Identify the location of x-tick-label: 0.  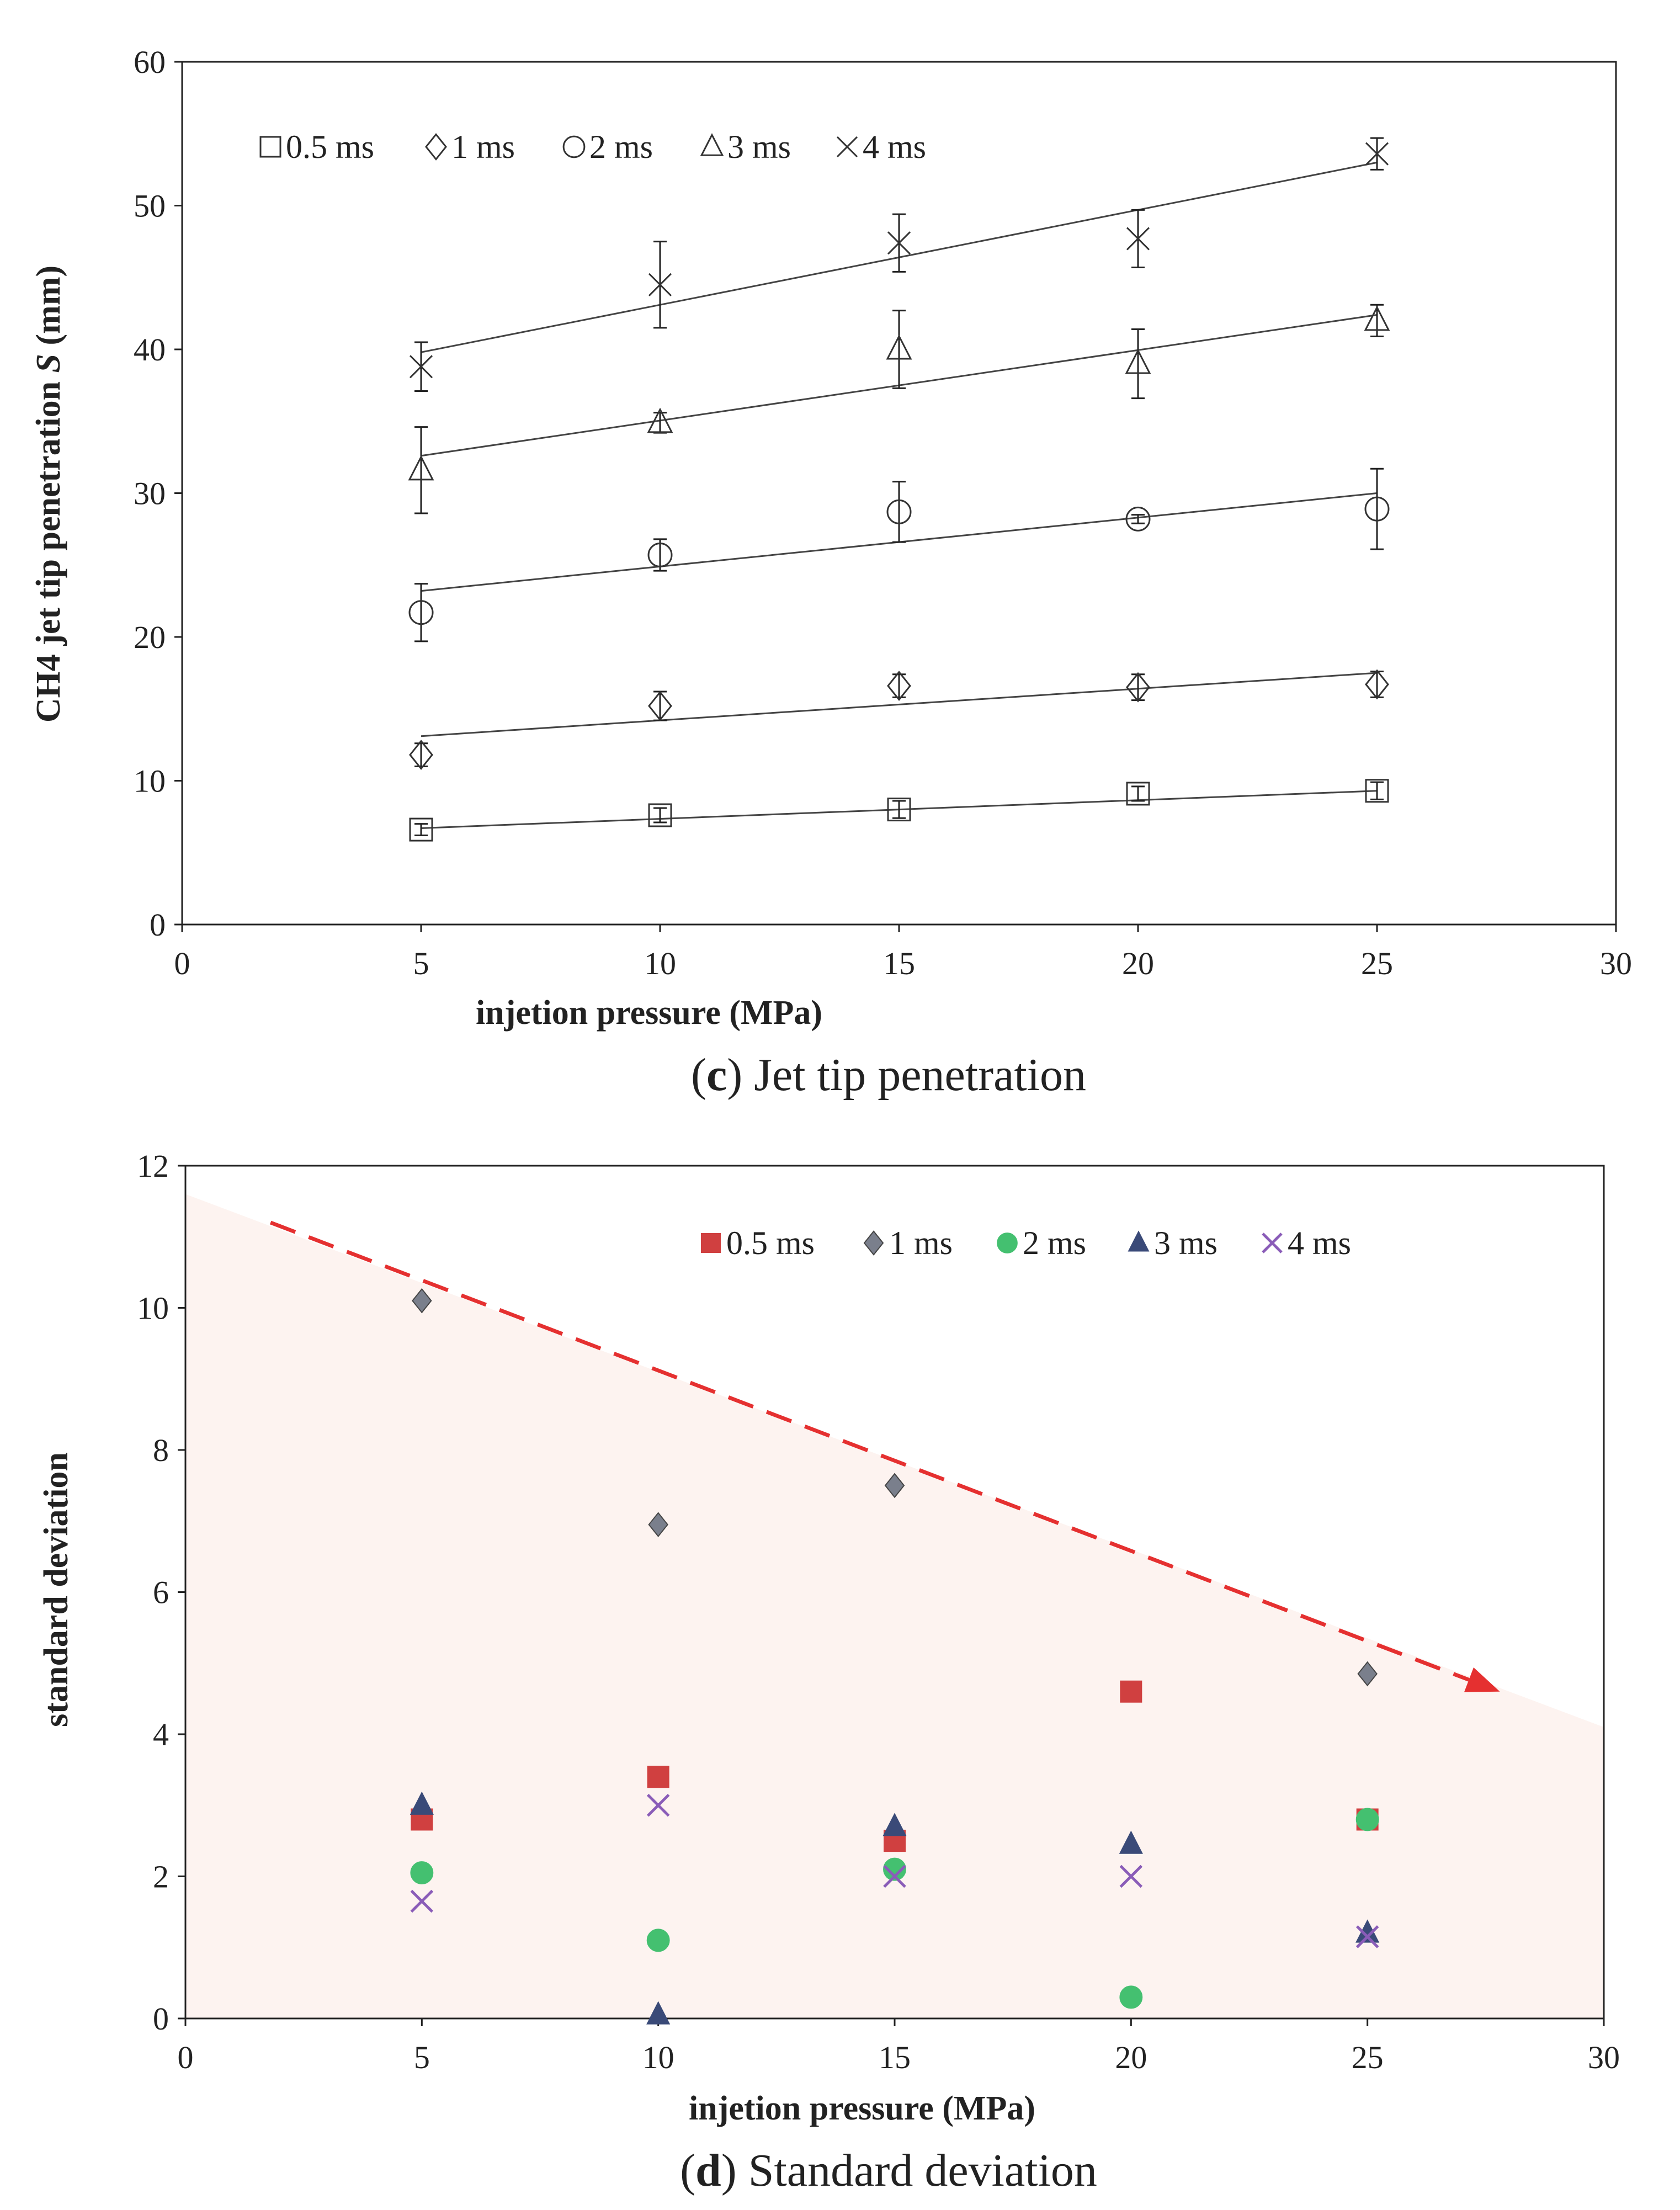
(186, 2057).